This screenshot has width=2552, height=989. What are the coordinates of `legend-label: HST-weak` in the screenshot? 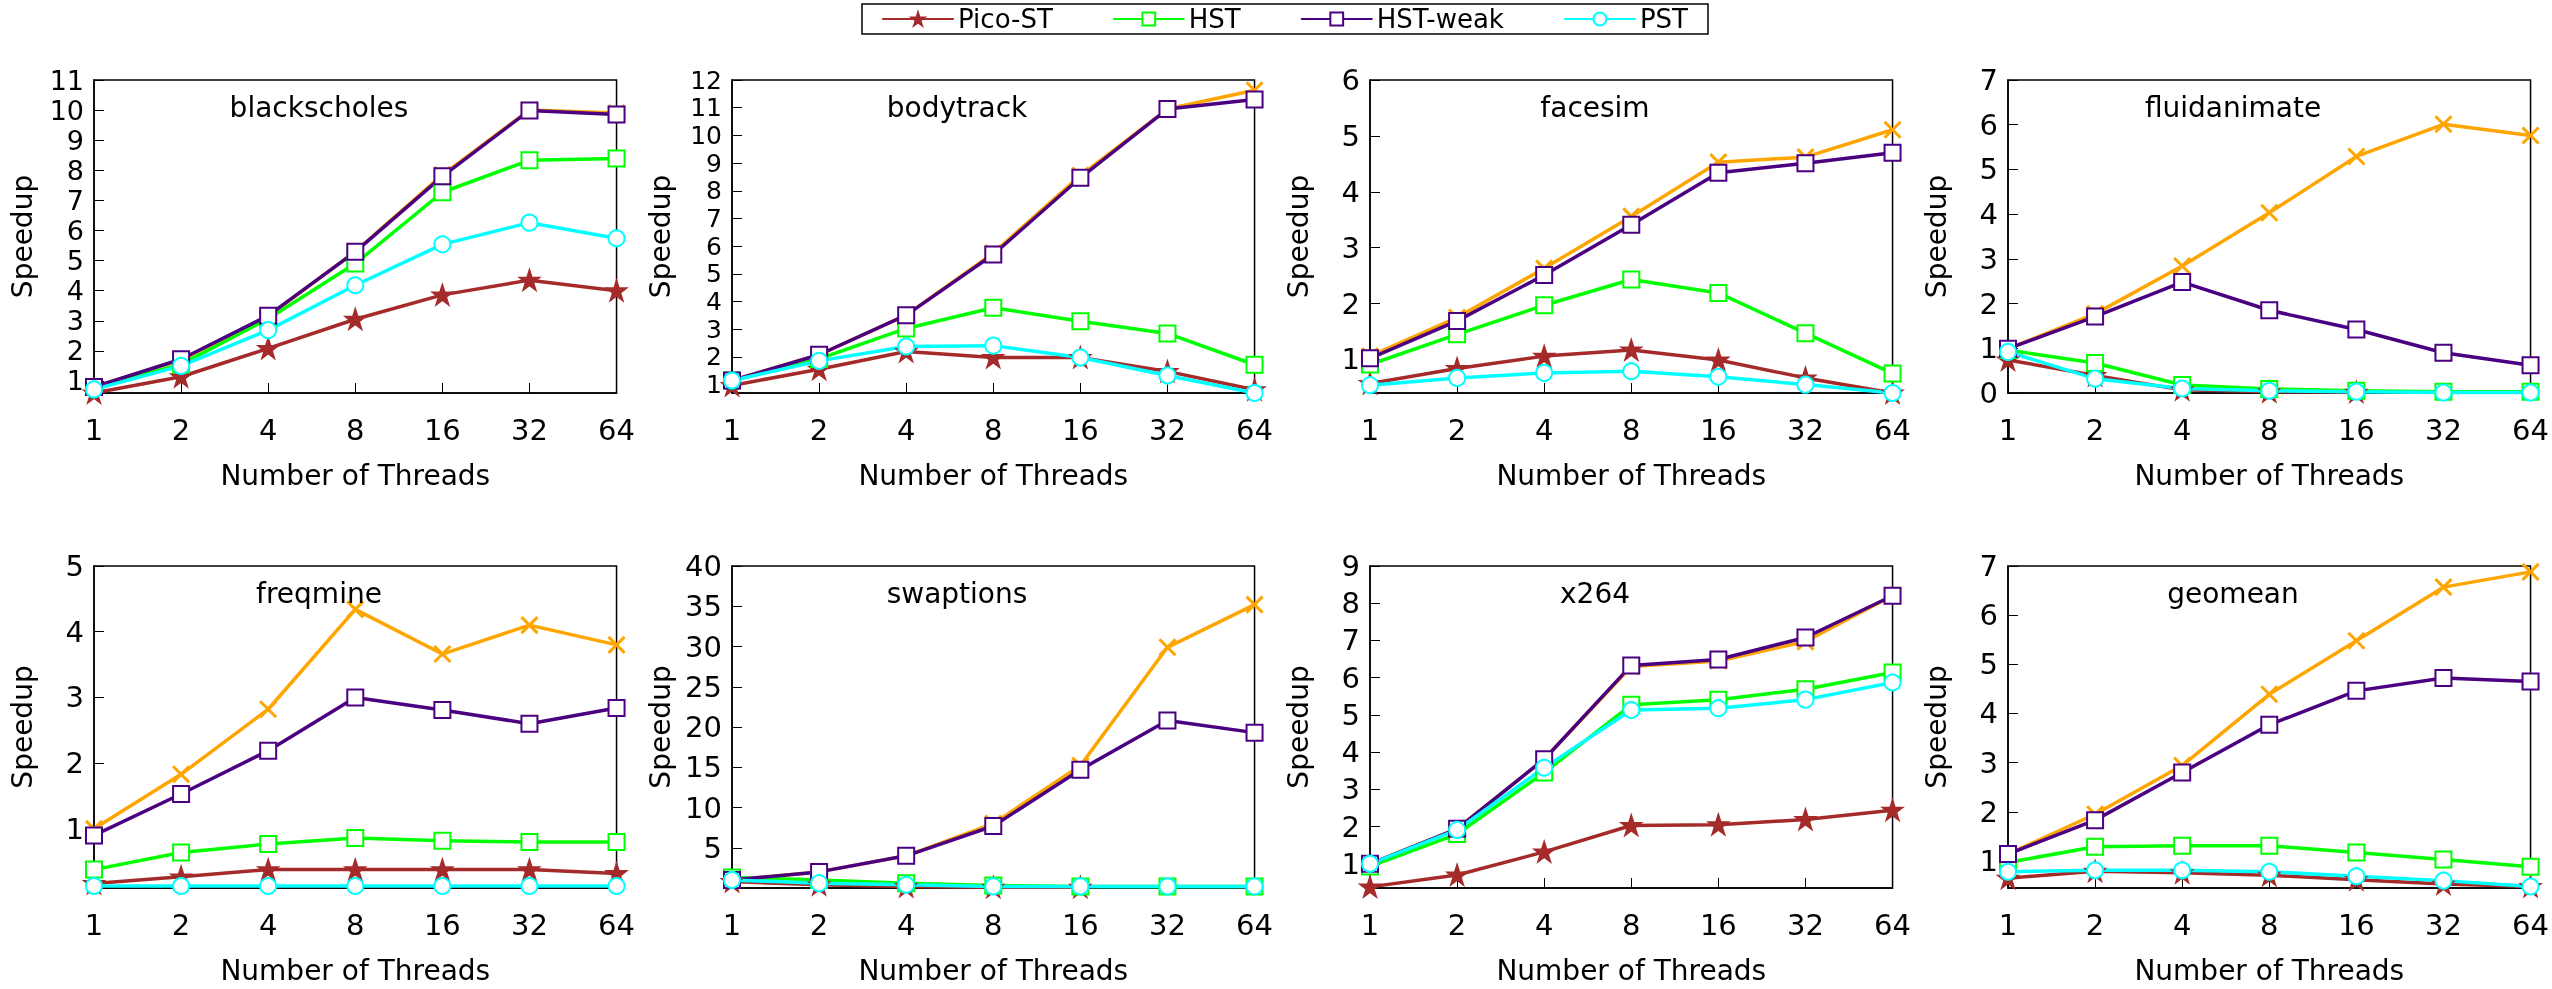 It's located at (1440, 19).